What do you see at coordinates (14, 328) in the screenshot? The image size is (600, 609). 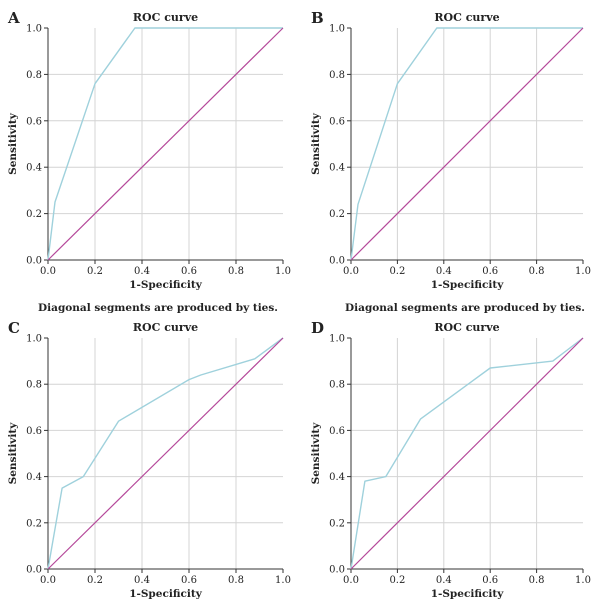 I see `panel-label-c: C` at bounding box center [14, 328].